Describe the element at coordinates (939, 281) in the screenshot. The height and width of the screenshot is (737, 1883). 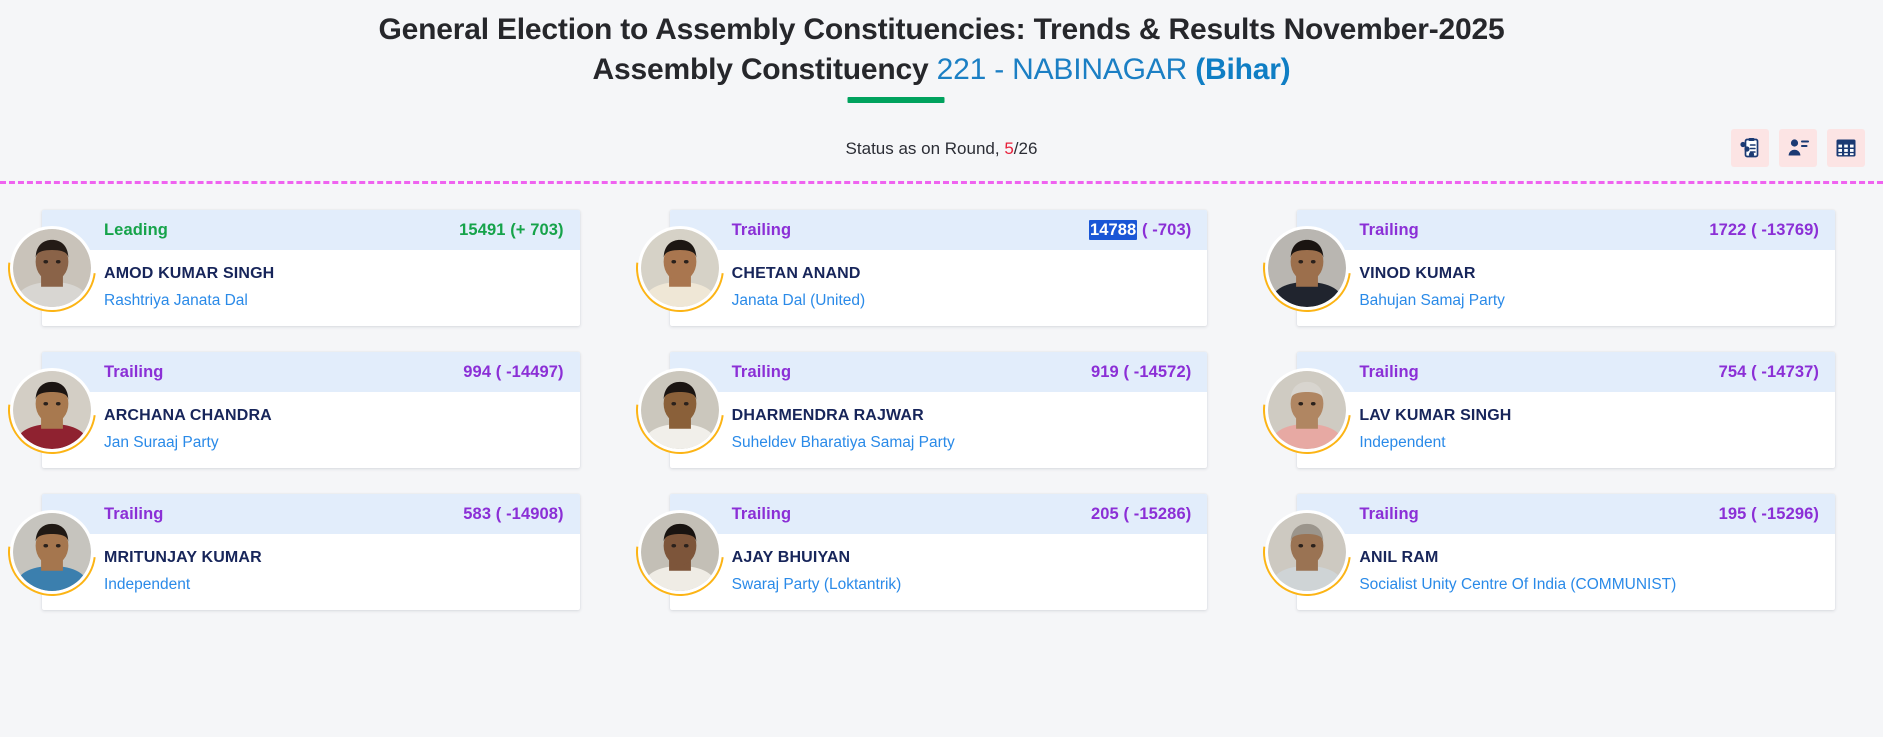
I see `candidate-card-body: CHETAN ANAND Janata Dal (United)` at that location.